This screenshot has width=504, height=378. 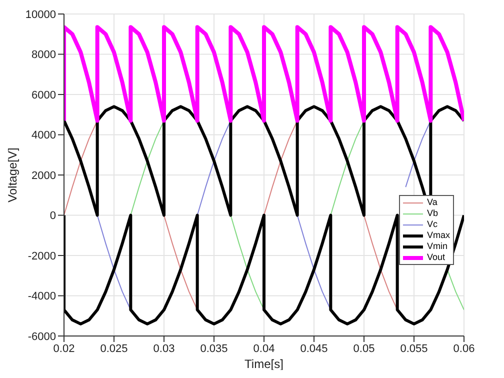 What do you see at coordinates (42, 296) in the screenshot?
I see `y-tick-label: -4000` at bounding box center [42, 296].